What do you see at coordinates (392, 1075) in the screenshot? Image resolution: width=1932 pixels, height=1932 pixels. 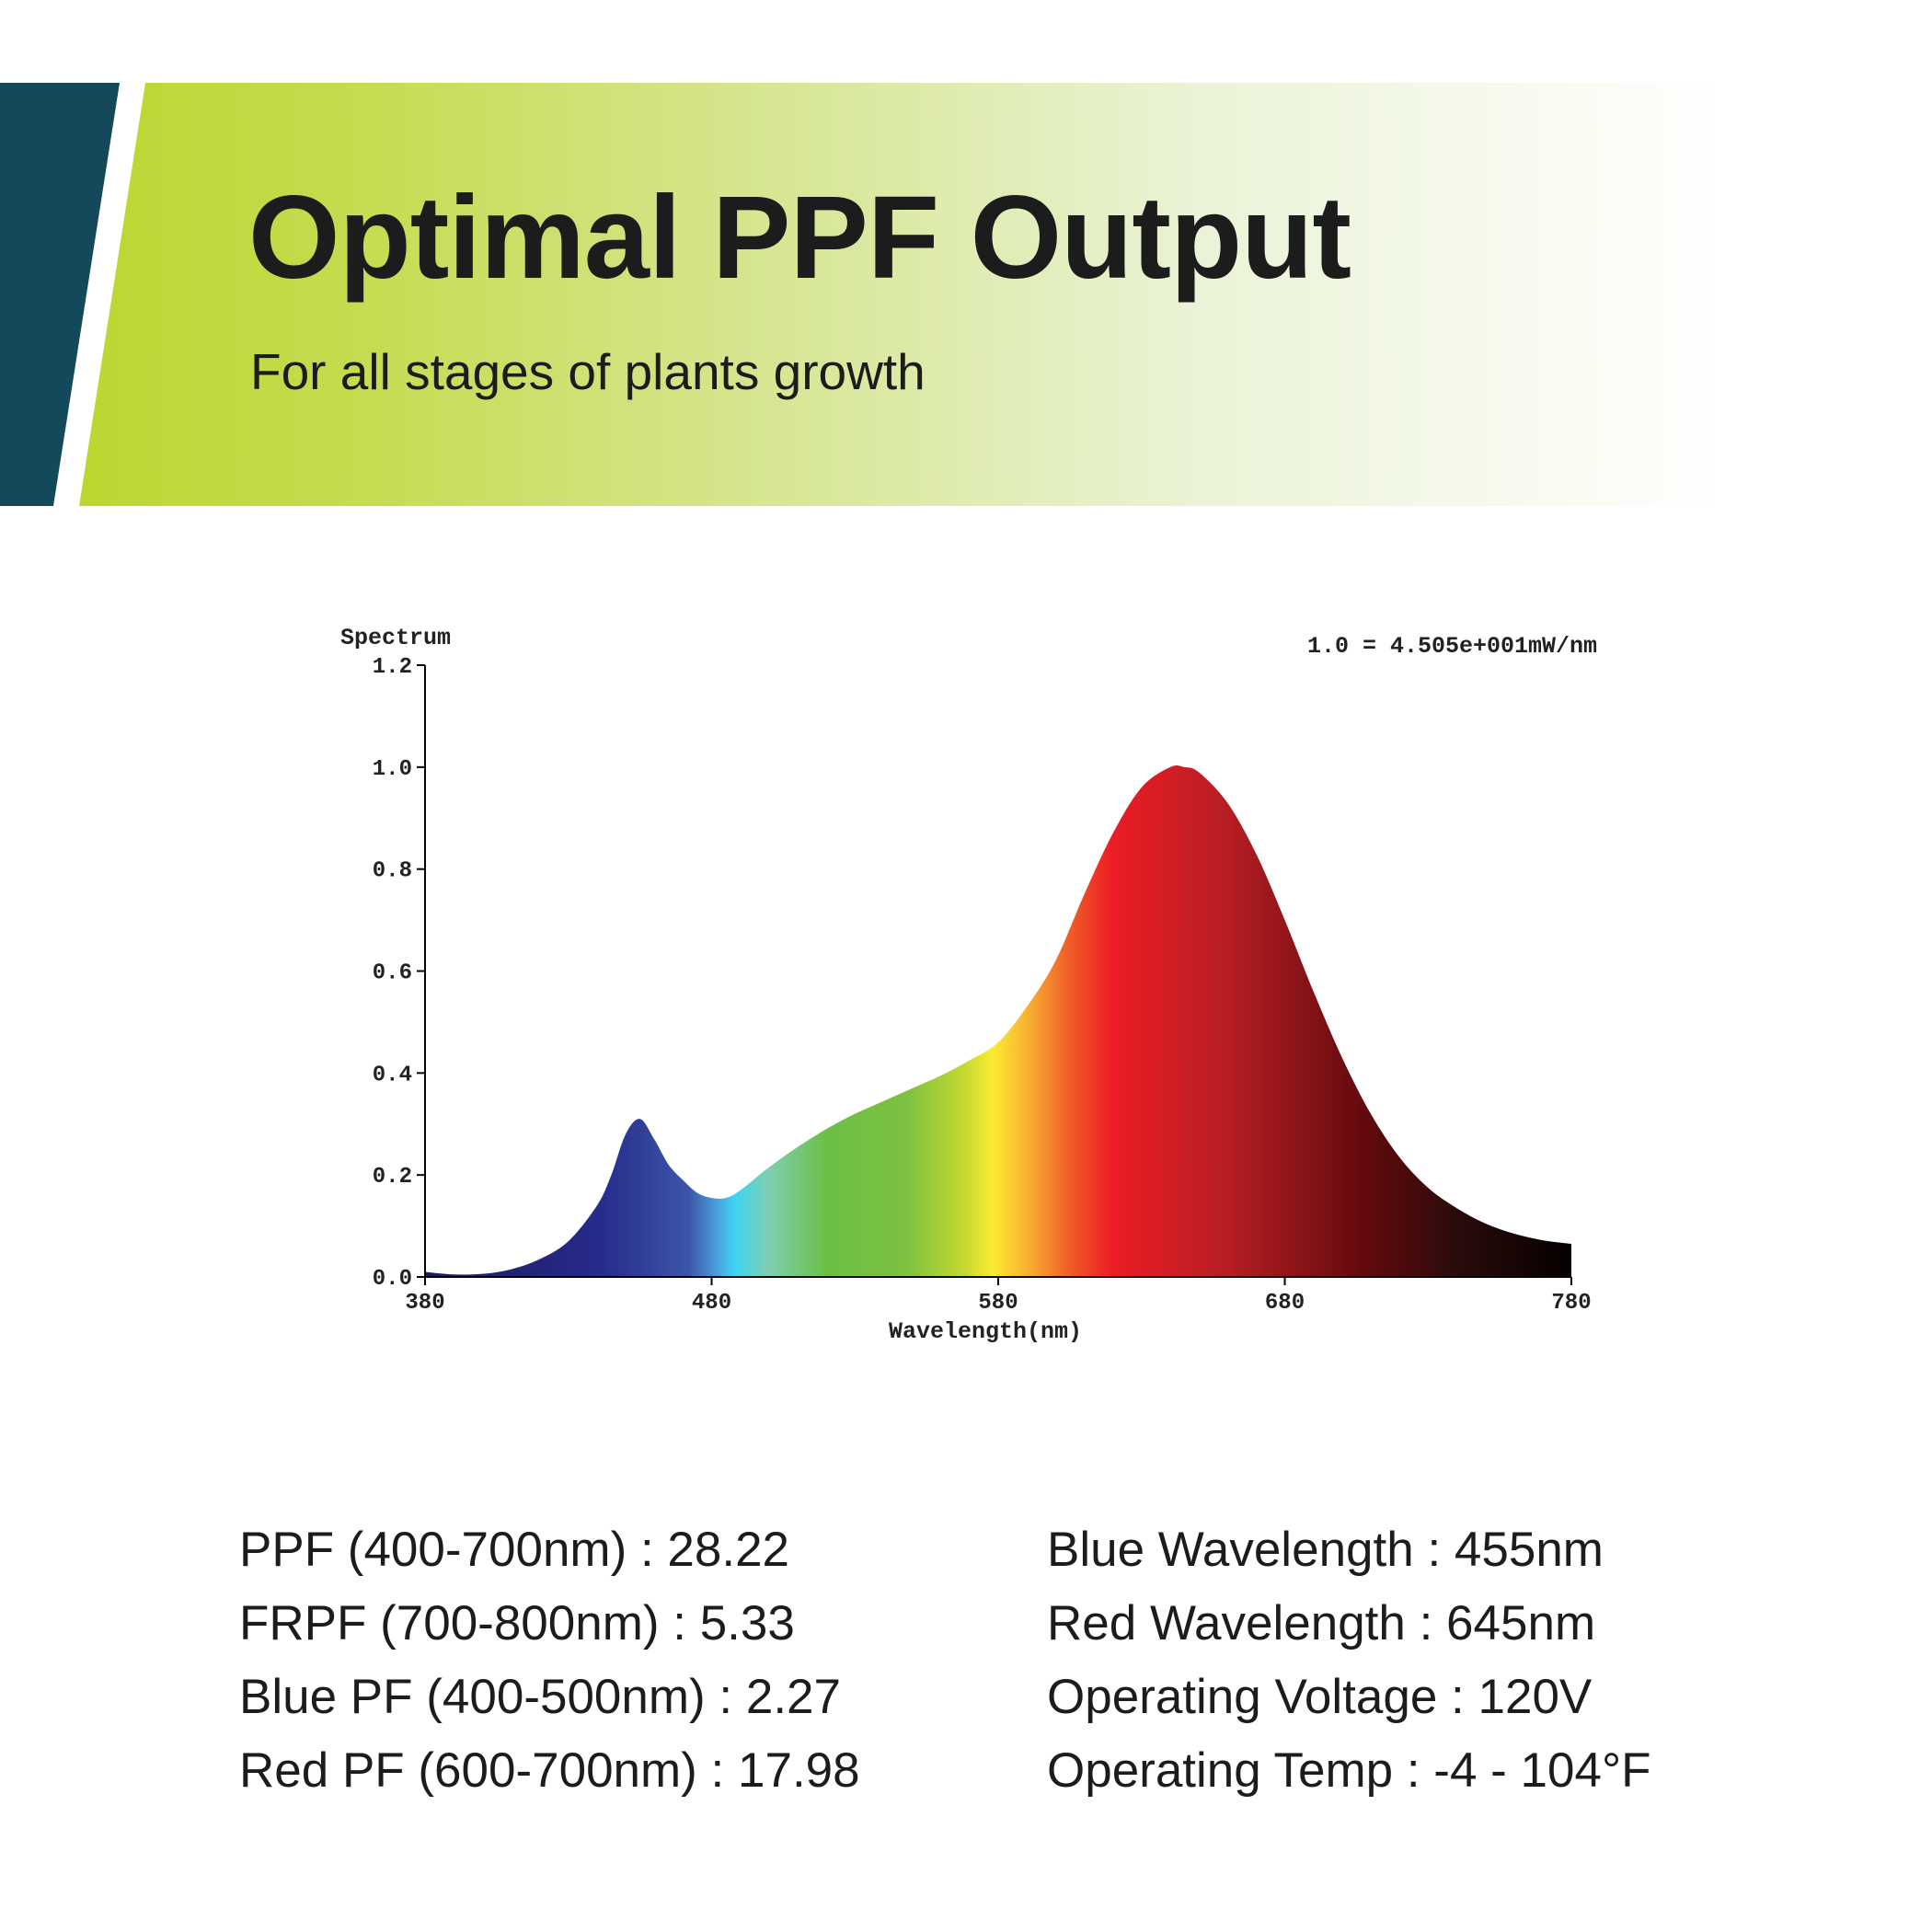 I see `y-tick-label: 0.4` at bounding box center [392, 1075].